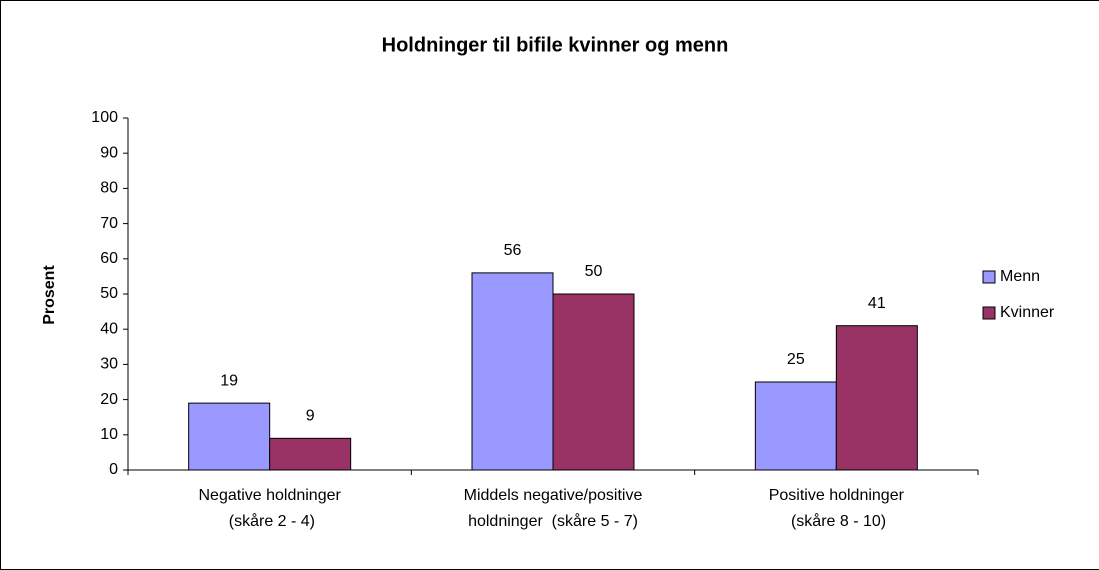 The width and height of the screenshot is (1099, 570). What do you see at coordinates (513, 250) in the screenshot?
I see `value-label: 56` at bounding box center [513, 250].